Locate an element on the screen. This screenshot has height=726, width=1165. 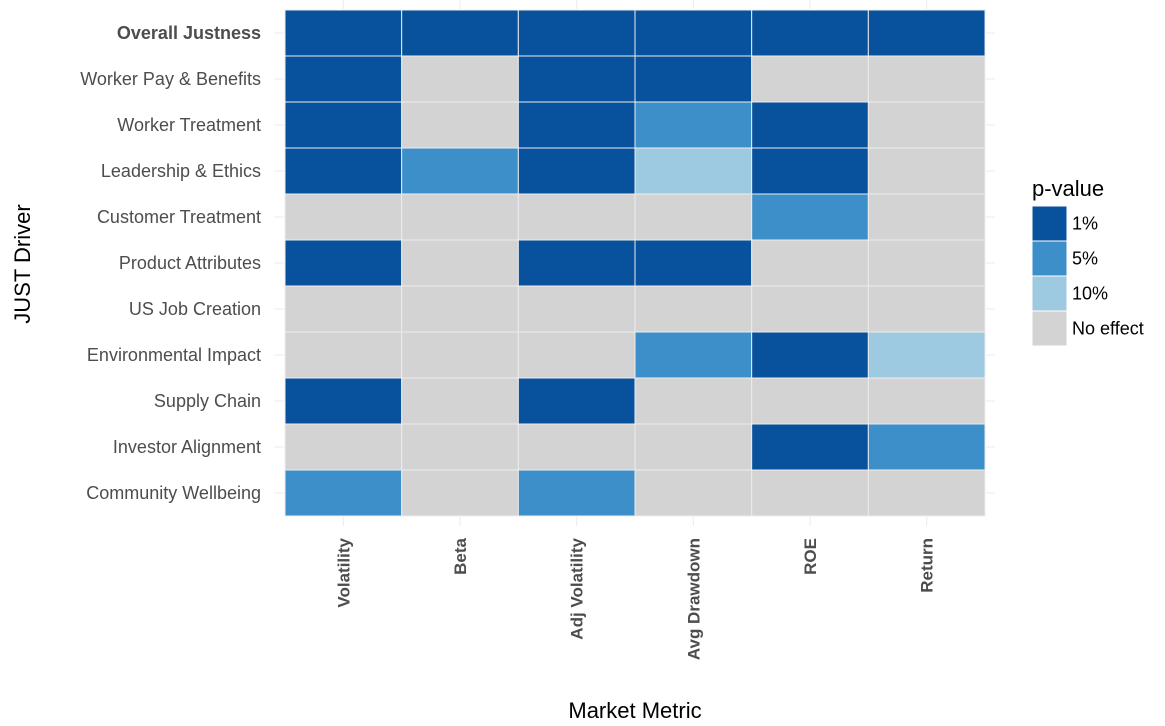
x-tick-label: Adj Volatility is located at coordinates (577, 588).